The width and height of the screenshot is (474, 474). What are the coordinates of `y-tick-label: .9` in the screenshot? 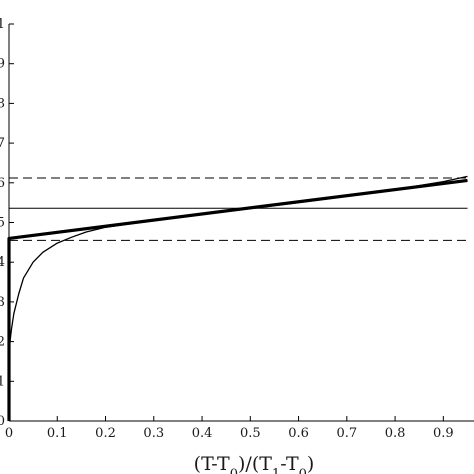 It's located at (2, 64).